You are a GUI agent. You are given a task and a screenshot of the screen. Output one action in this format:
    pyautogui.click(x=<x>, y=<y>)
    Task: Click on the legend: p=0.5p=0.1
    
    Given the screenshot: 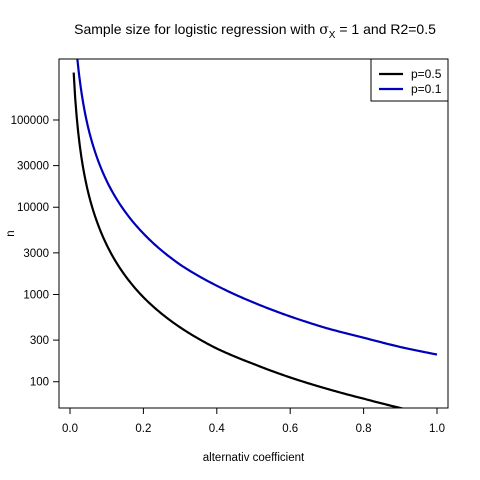 What is the action you would take?
    pyautogui.click(x=409, y=80)
    